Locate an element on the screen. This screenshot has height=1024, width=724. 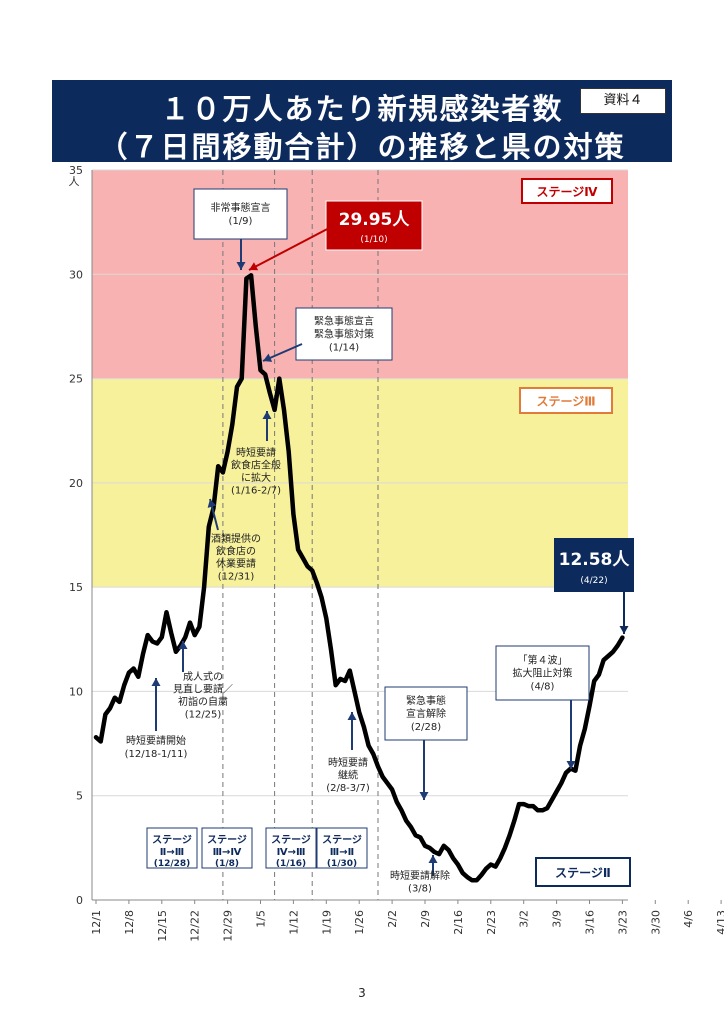
annotation-state-of-emergency-arrow-head is located at coordinates (268, 357).